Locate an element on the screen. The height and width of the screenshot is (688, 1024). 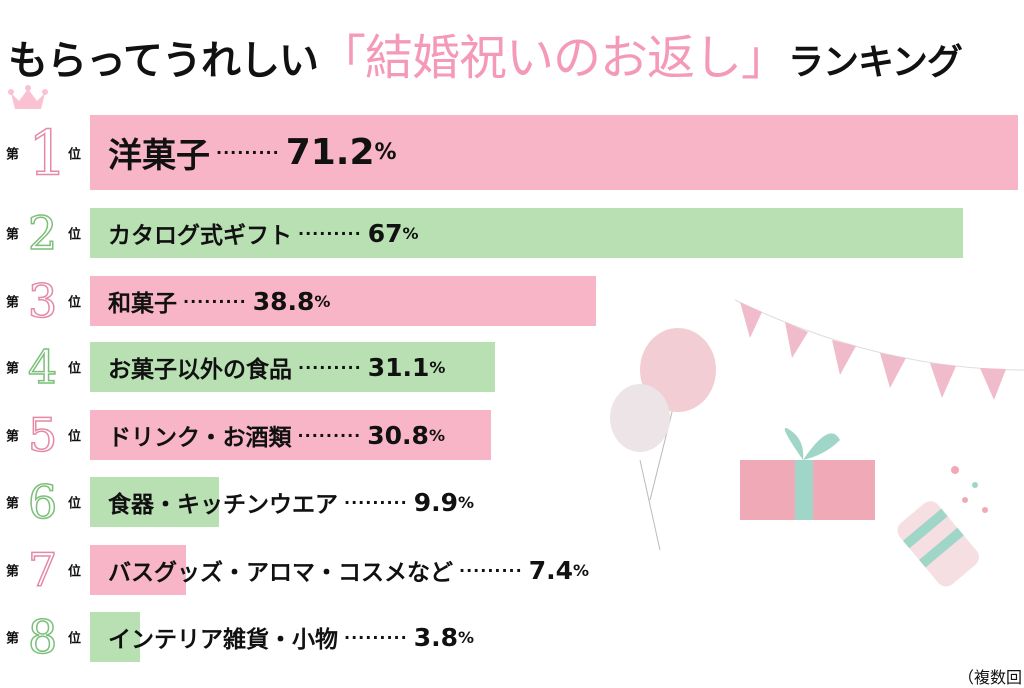
value-label: 3.8 is located at coordinates (435, 637).